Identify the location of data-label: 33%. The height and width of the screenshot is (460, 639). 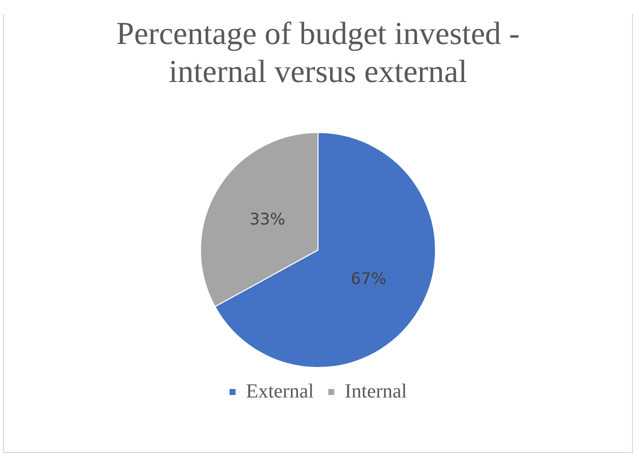
(268, 218).